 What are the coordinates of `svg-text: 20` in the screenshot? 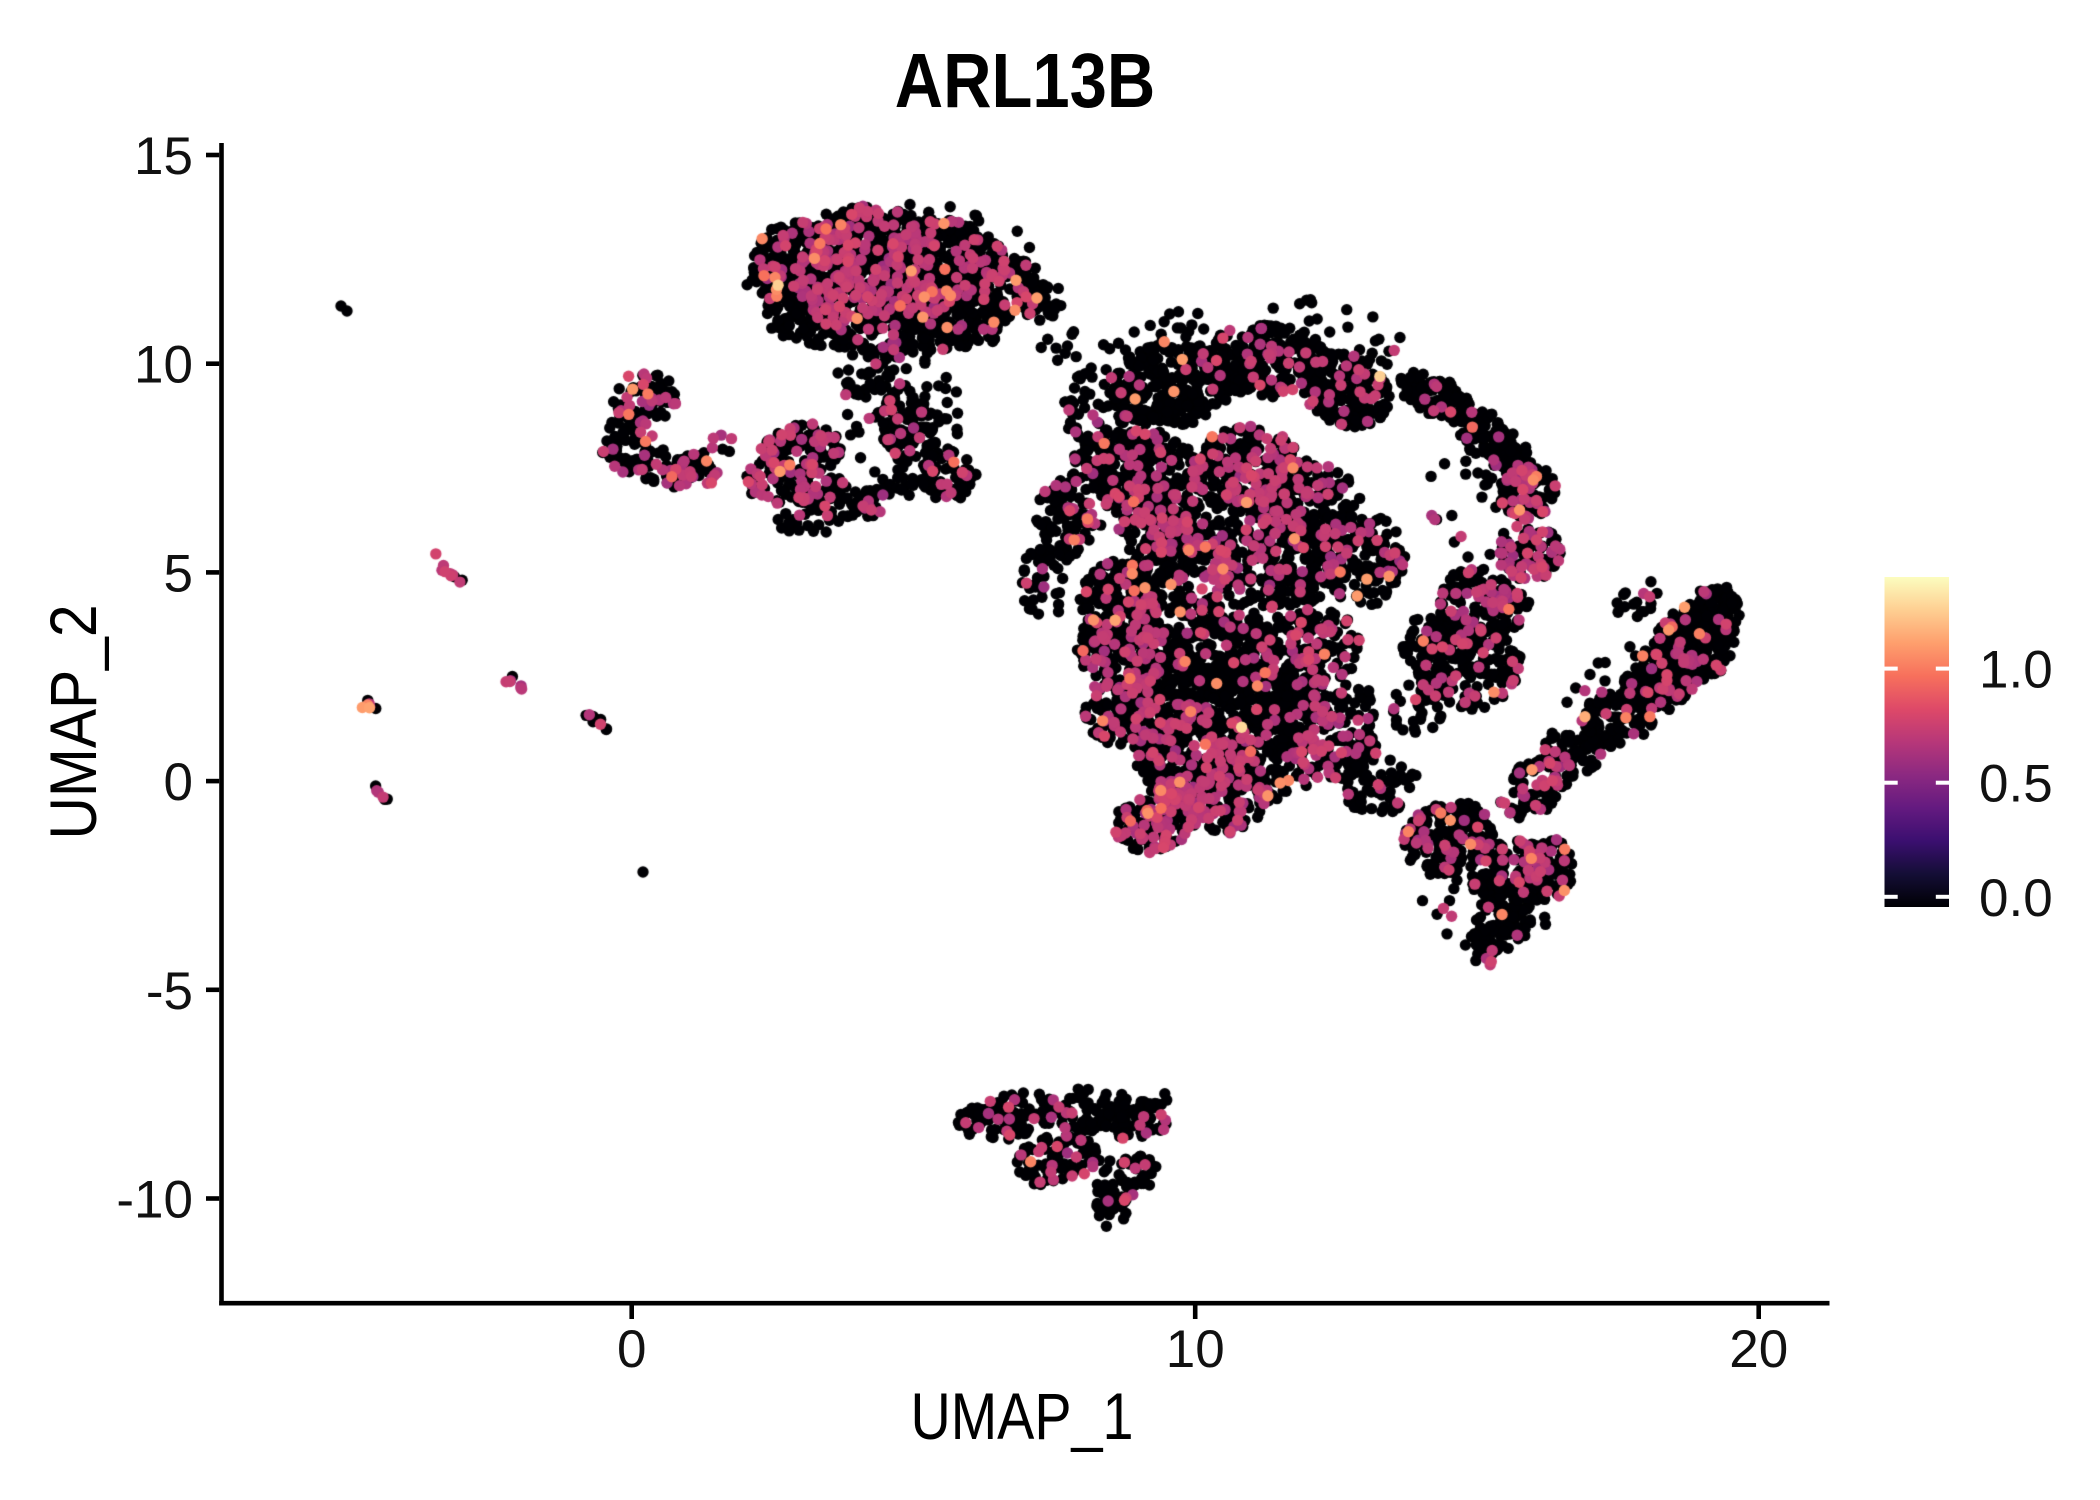 It's located at (1758, 1349).